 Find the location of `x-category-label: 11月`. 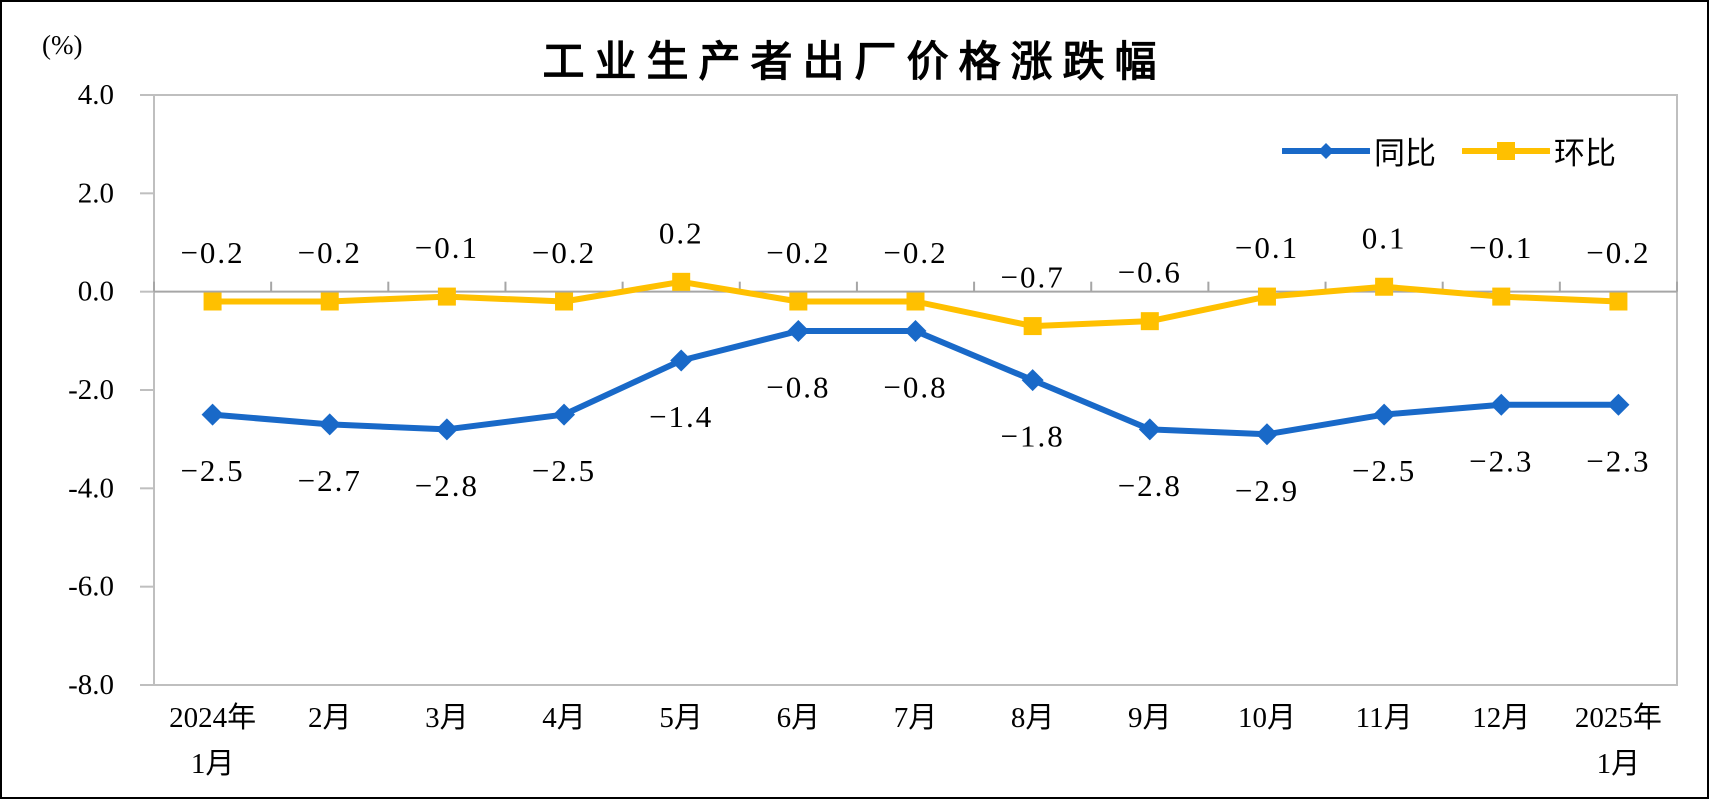

x-category-label: 11月 is located at coordinates (1384, 718).